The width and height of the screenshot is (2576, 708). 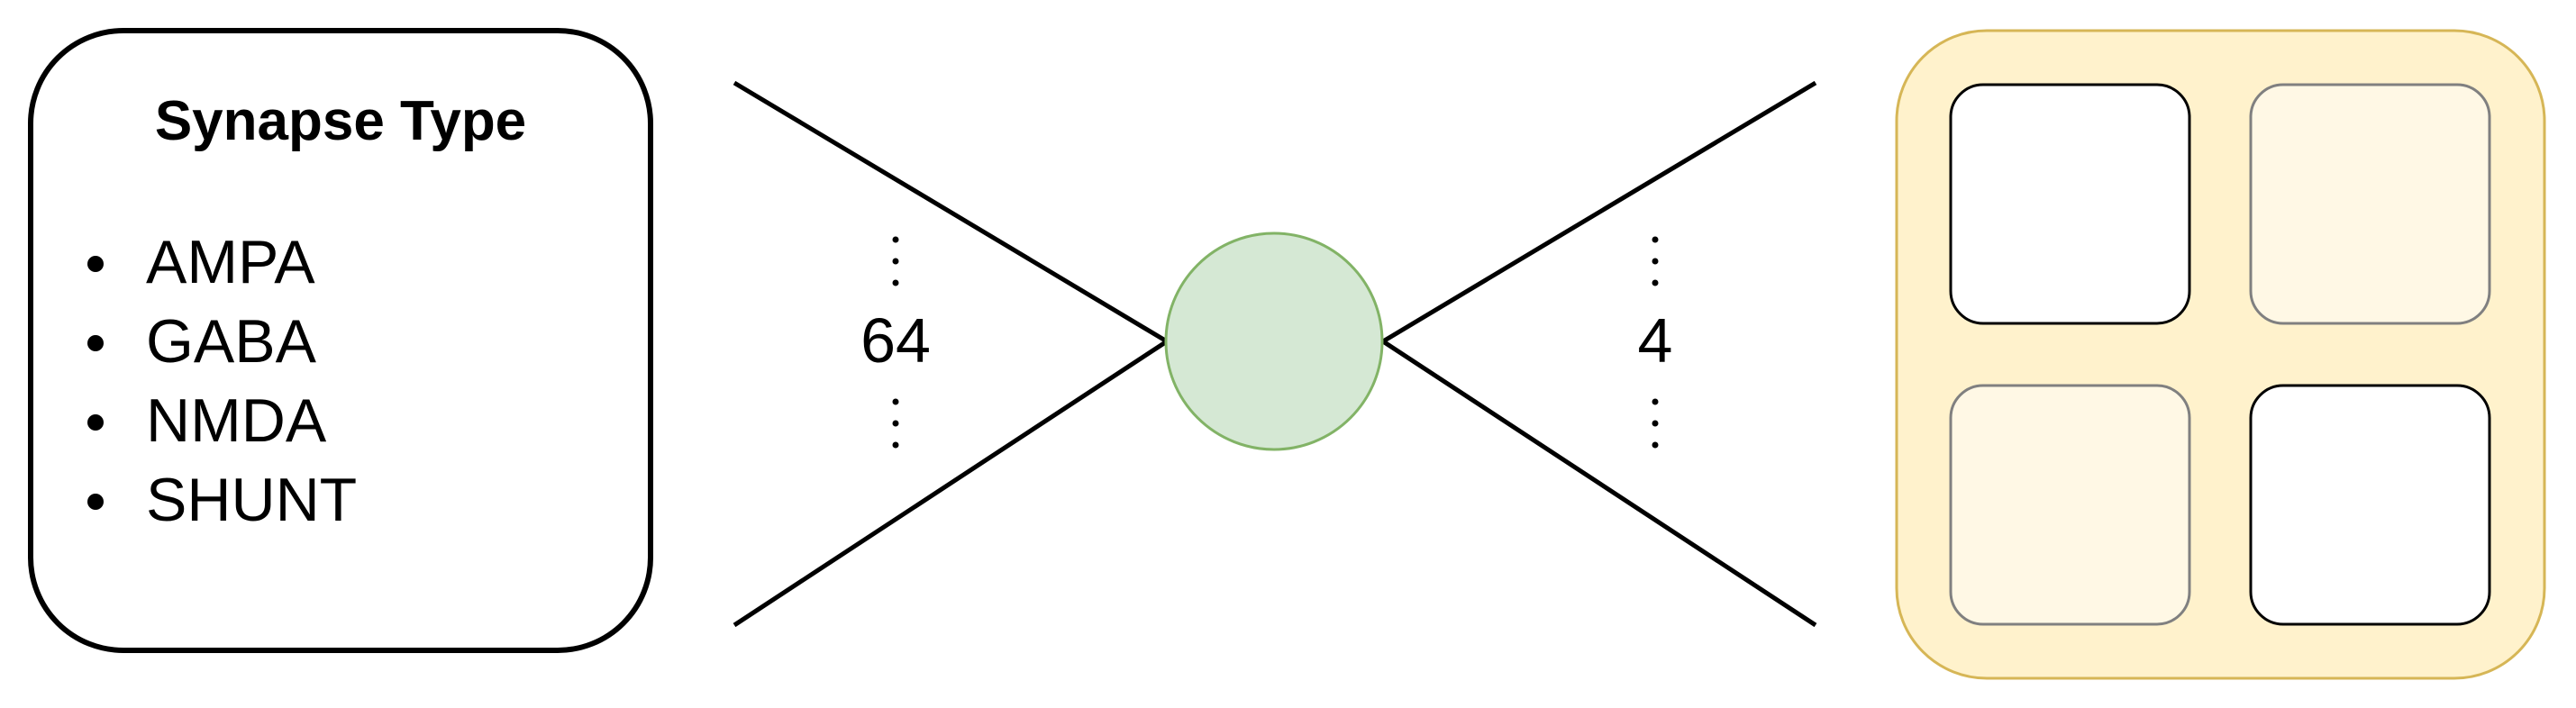 What do you see at coordinates (1655, 261) in the screenshot?
I see `fan-out-ellipsis-top` at bounding box center [1655, 261].